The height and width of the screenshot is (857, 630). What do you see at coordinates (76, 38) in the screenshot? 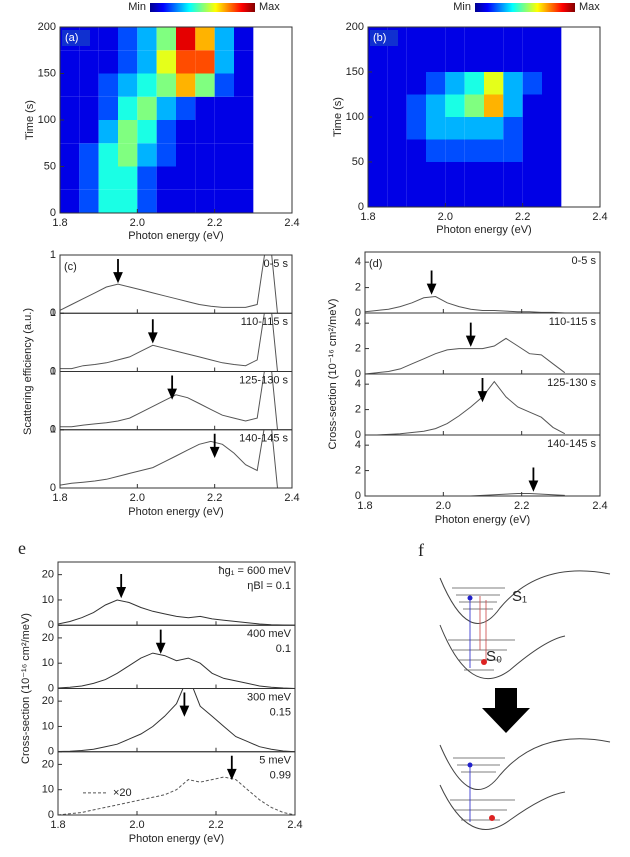
I see `label-bg` at bounding box center [76, 38].